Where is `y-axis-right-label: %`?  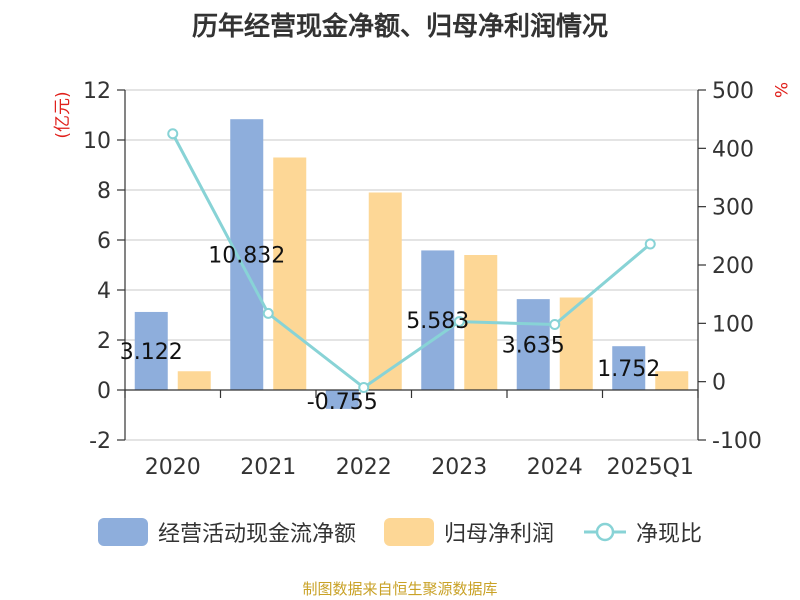 y-axis-right-label: % is located at coordinates (780, 90).